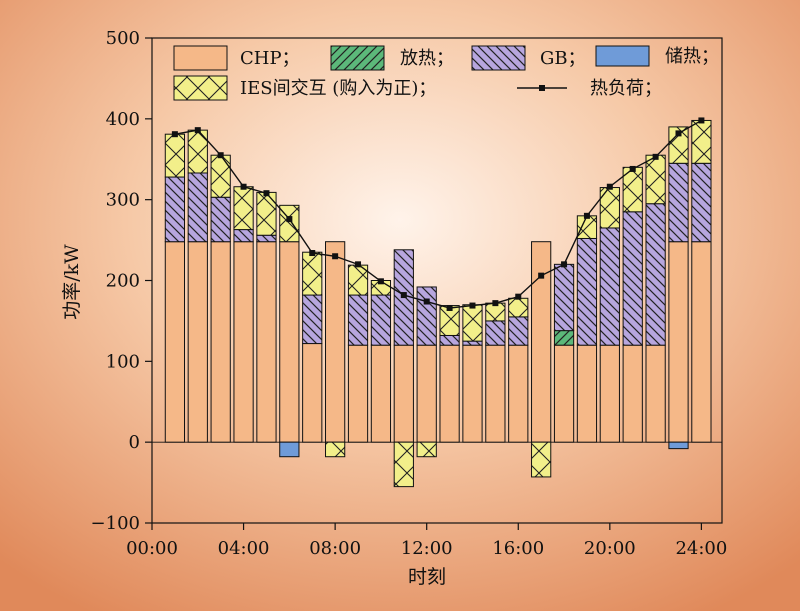 The width and height of the screenshot is (800, 611). What do you see at coordinates (335, 548) in the screenshot?
I see `x-tick-label: 08:00` at bounding box center [335, 548].